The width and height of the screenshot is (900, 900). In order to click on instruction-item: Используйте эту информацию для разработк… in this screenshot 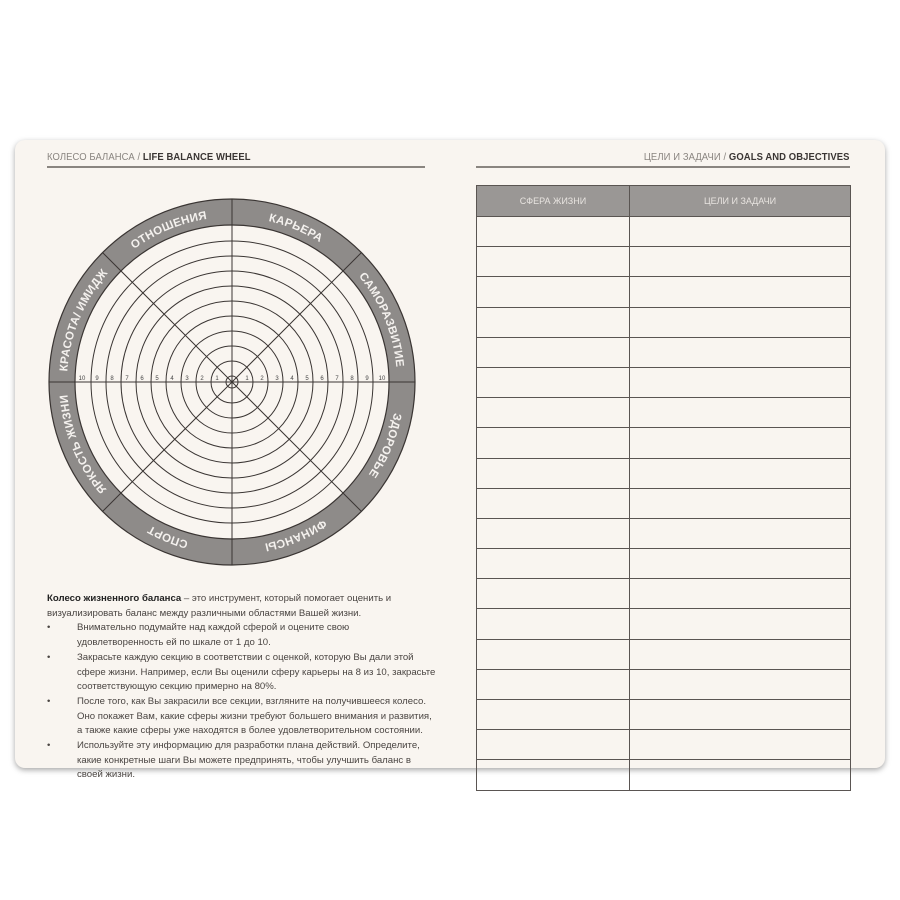, I will do `click(242, 761)`.